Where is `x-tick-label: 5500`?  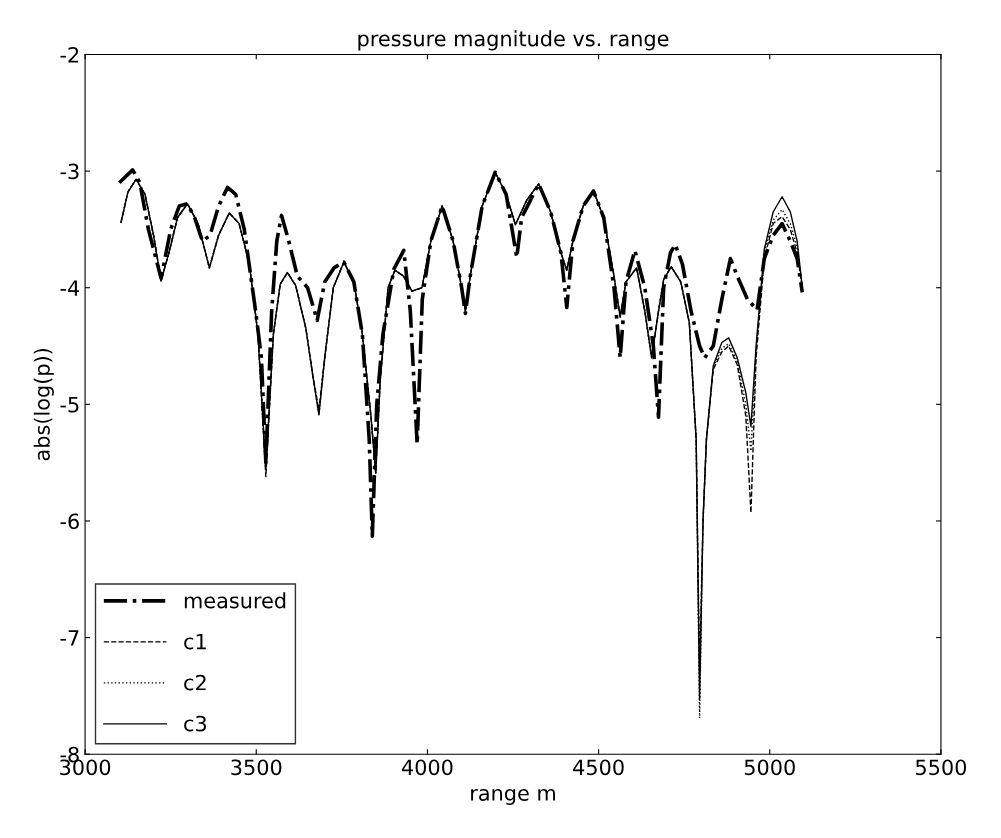
x-tick-label: 5500 is located at coordinates (941, 767).